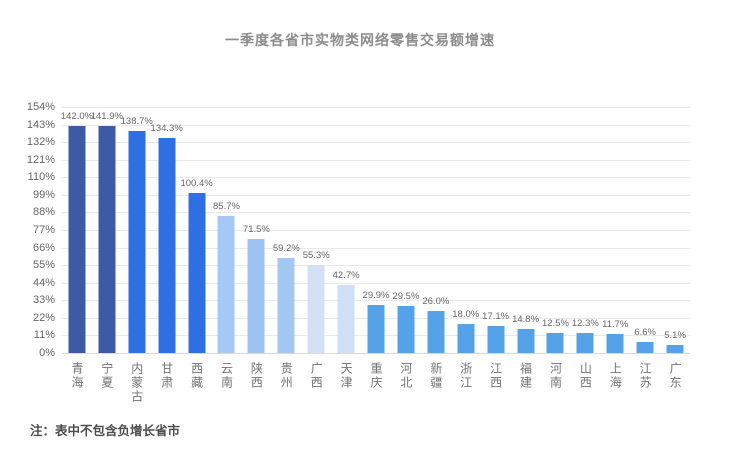  I want to click on value-label: 14.8%, so click(526, 320).